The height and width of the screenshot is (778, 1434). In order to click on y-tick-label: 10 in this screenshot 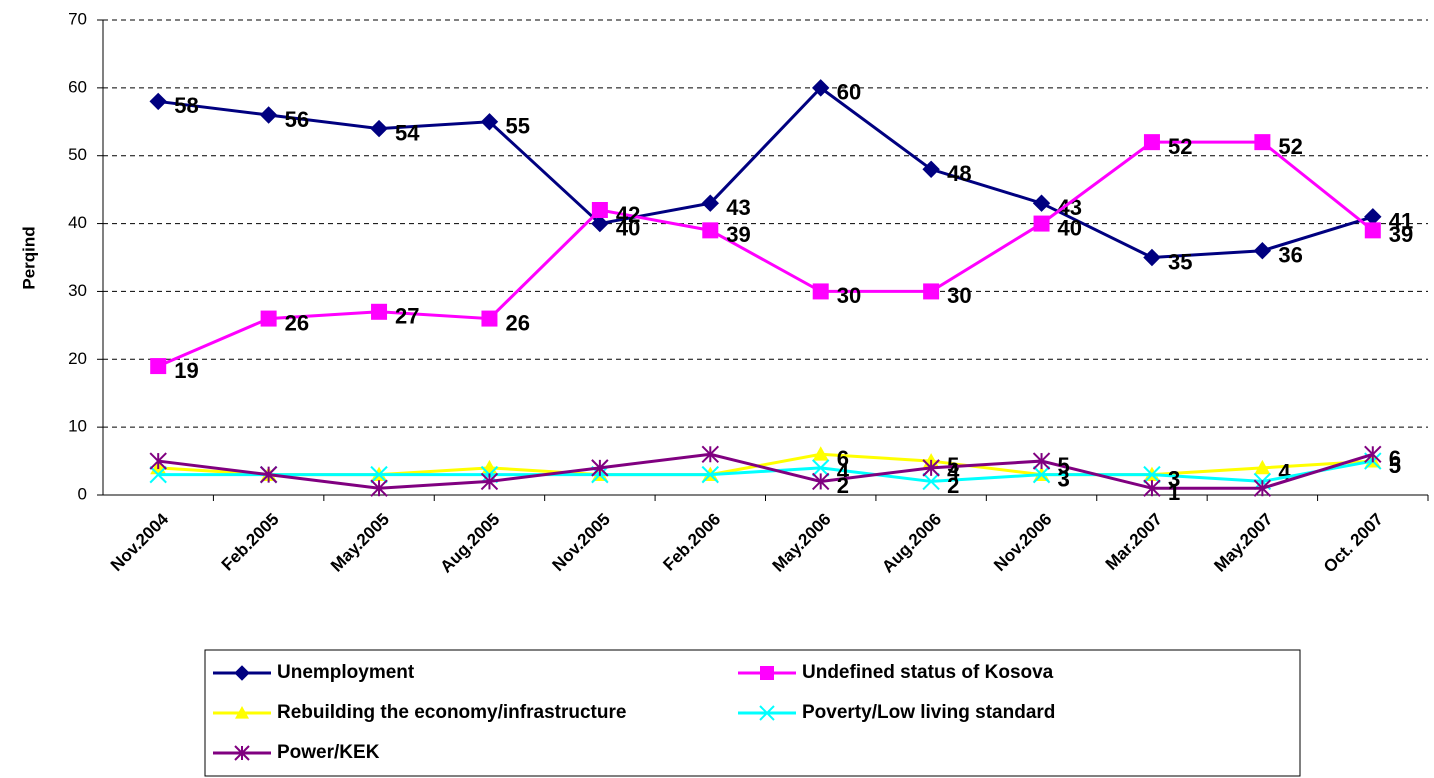, I will do `click(77, 426)`.